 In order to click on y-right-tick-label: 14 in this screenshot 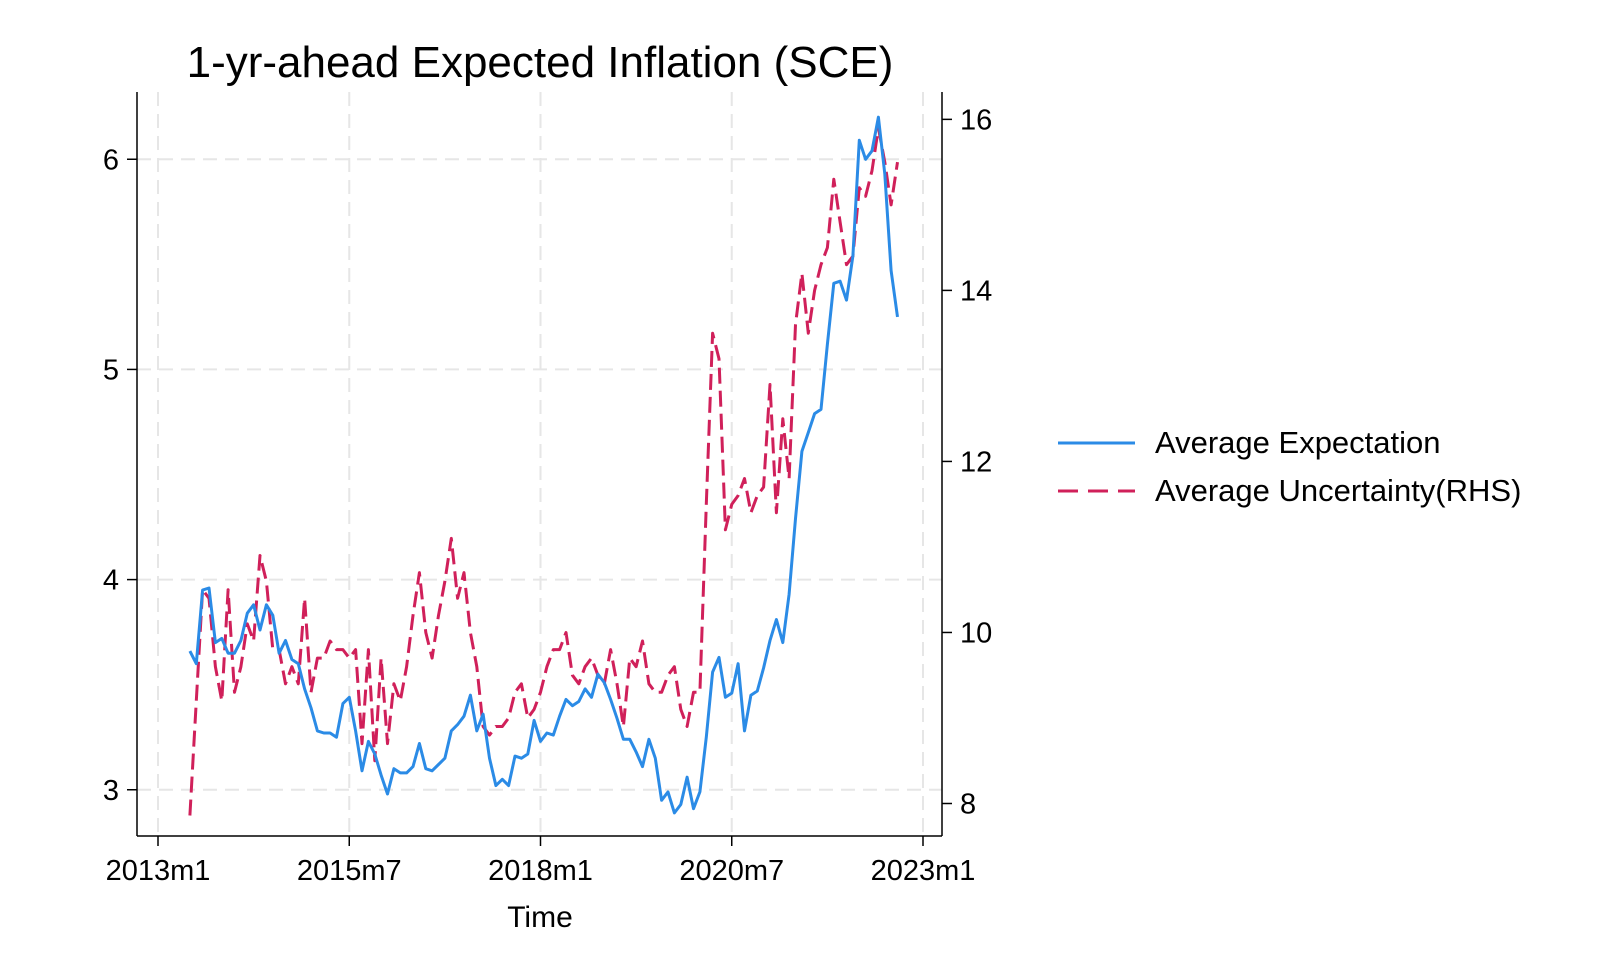, I will do `click(976, 291)`.